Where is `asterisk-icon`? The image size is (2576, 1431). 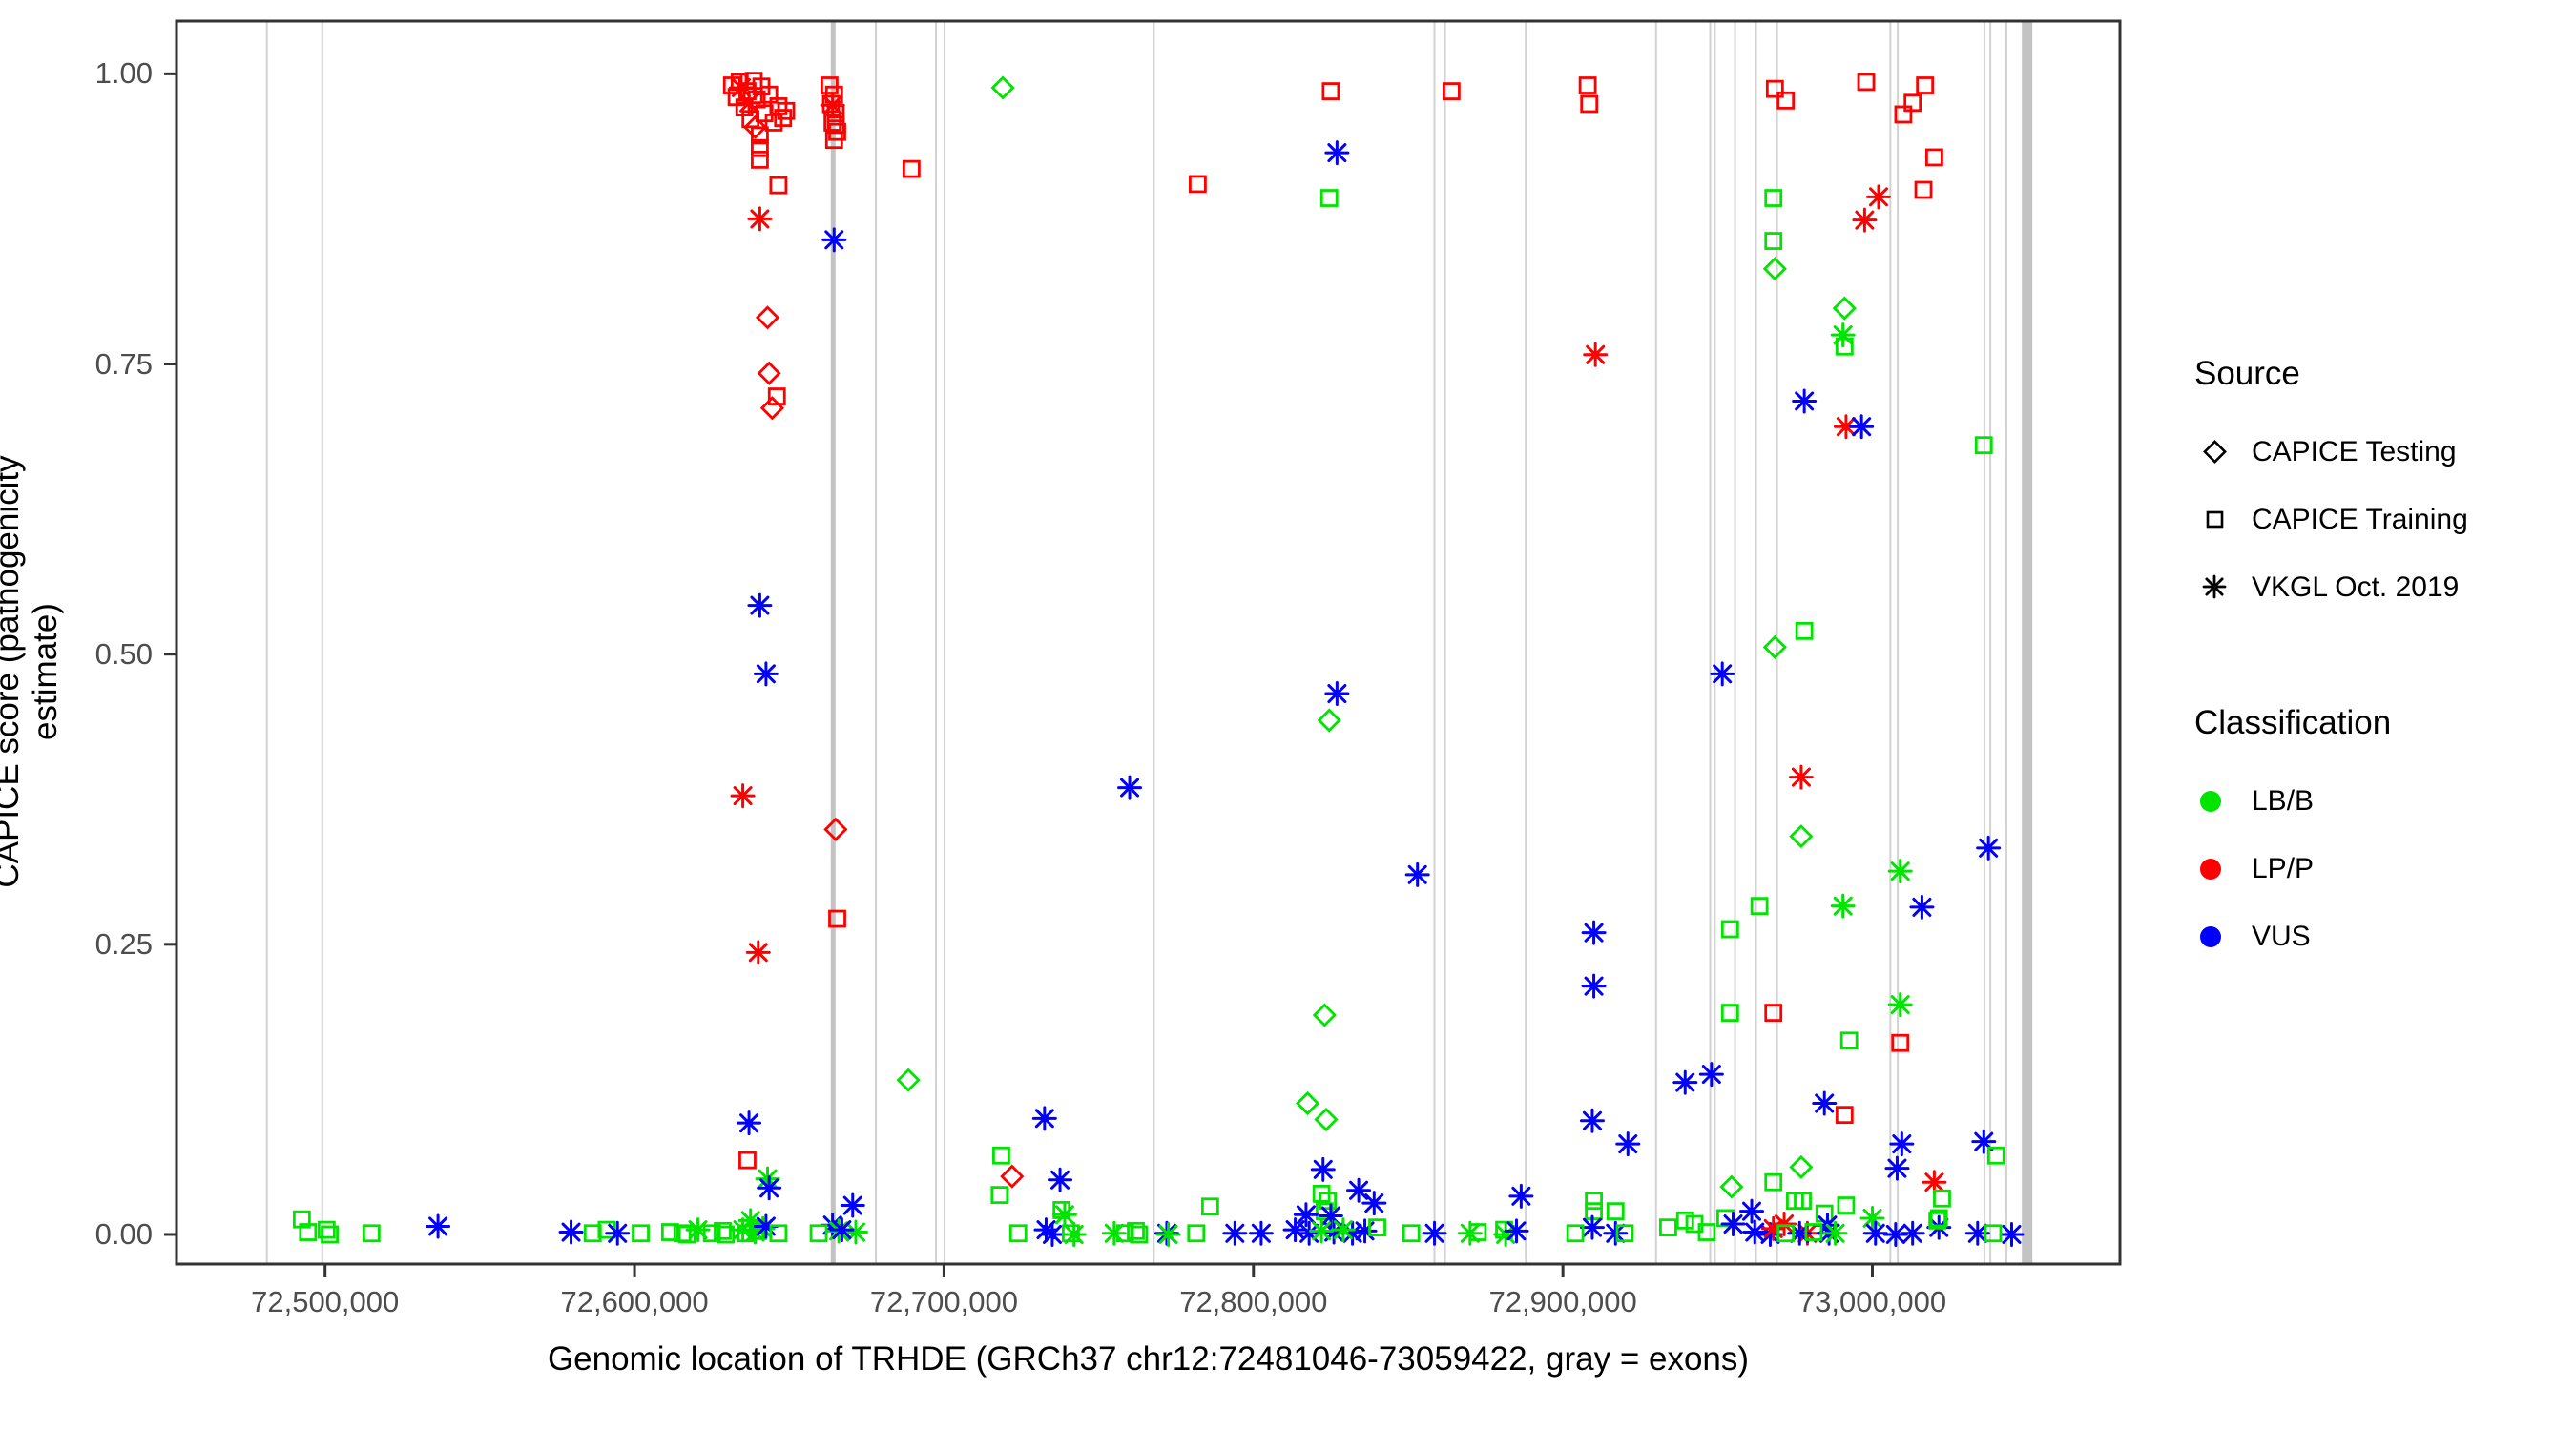
asterisk-icon is located at coordinates (2215, 588).